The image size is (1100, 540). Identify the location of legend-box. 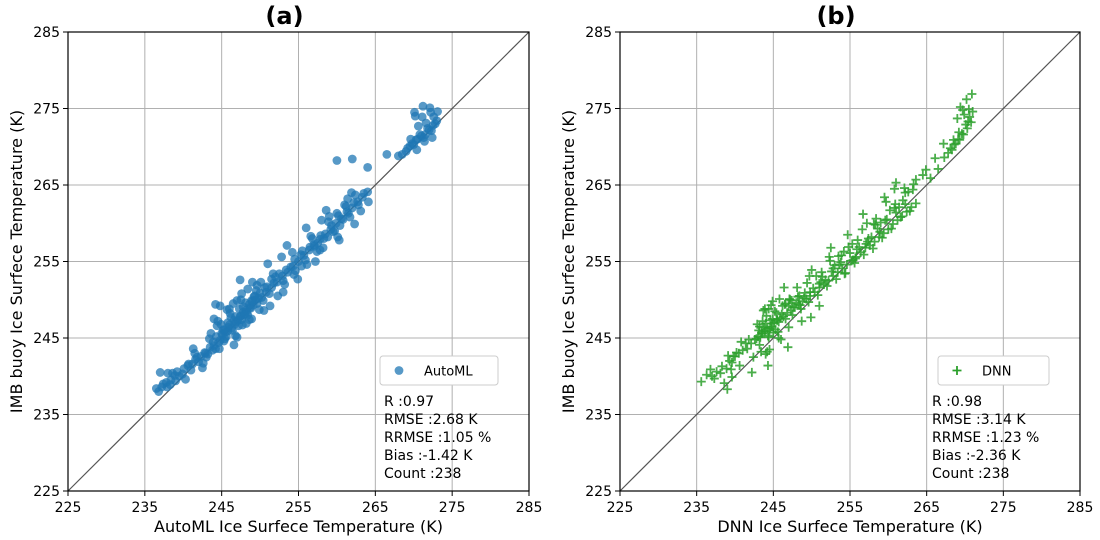
(439, 370).